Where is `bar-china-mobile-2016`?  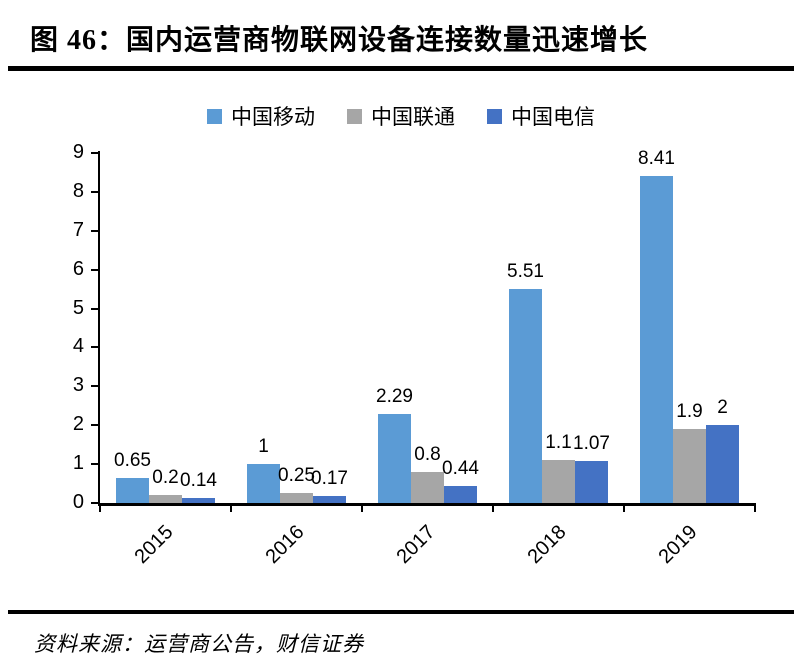
bar-china-mobile-2016 is located at coordinates (263, 483).